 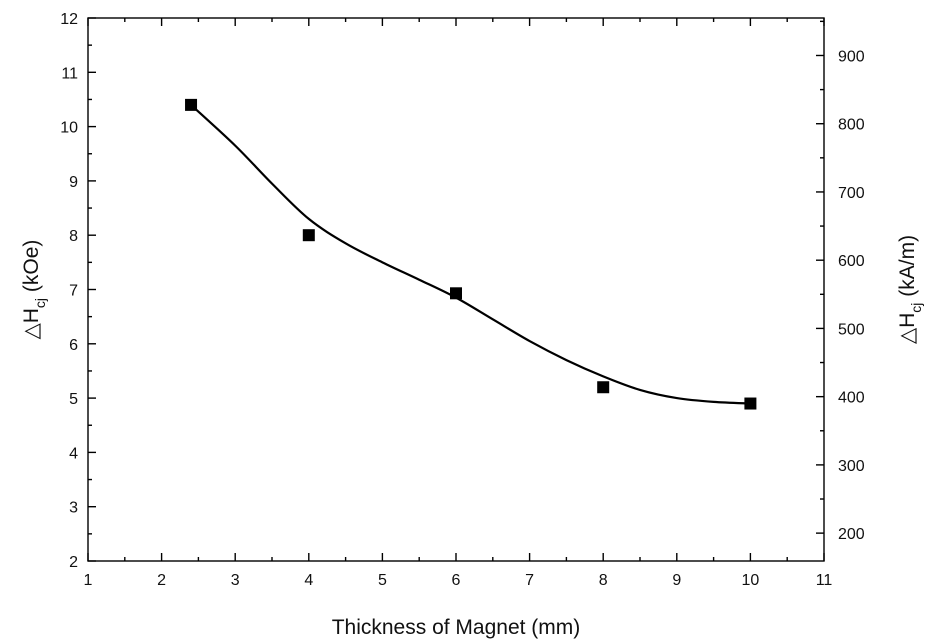 What do you see at coordinates (676, 580) in the screenshot?
I see `x-tick-label: 9` at bounding box center [676, 580].